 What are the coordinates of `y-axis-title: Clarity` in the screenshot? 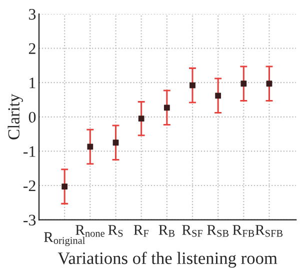 It's located at (15, 117).